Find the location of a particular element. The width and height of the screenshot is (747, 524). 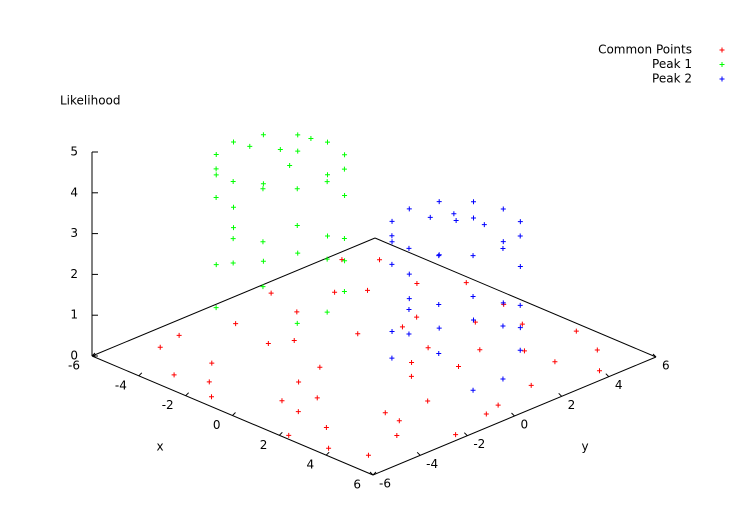

base-edge is located at coordinates (233, 297).